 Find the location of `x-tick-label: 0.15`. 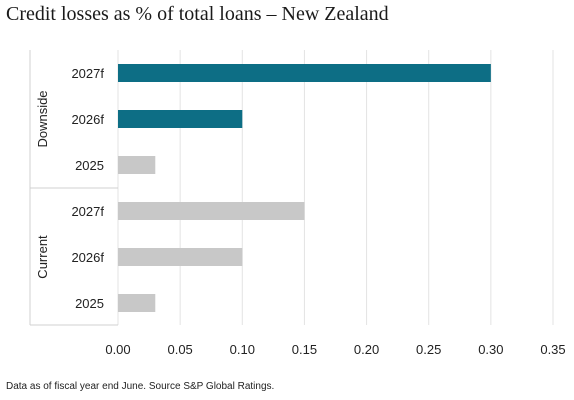

x-tick-label: 0.15 is located at coordinates (304, 349).